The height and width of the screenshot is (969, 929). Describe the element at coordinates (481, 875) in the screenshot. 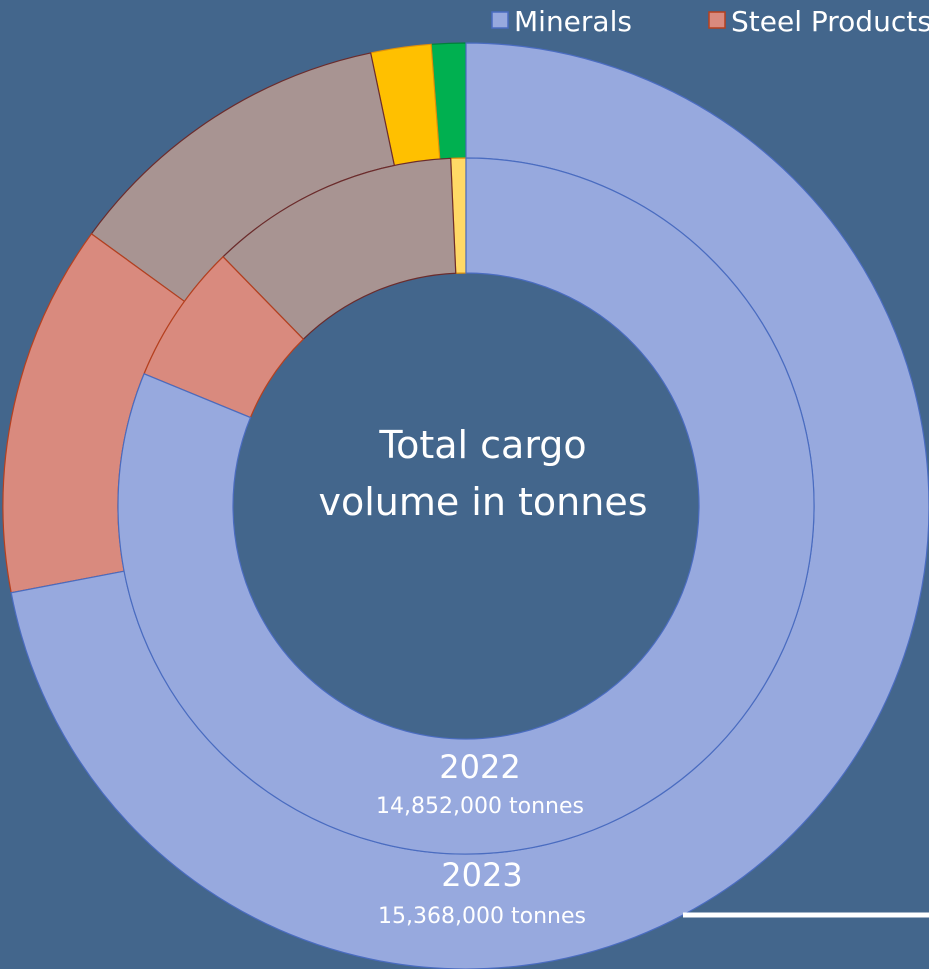

I see `ring-name: 2023` at that location.